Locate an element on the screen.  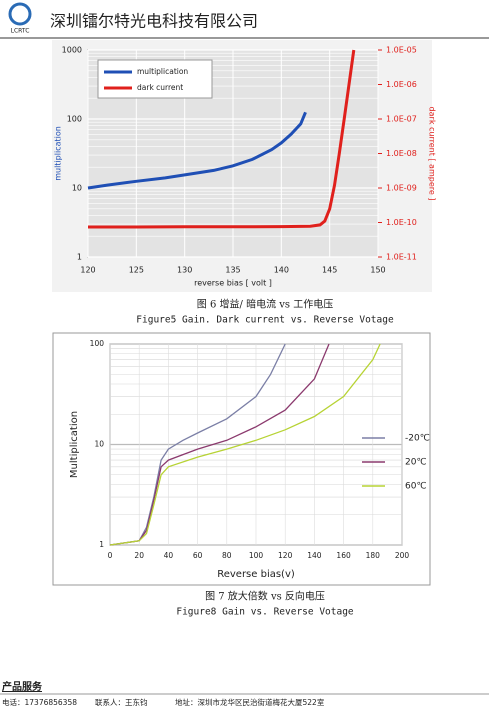
logo-text: LCRTC is located at coordinates (20, 31).